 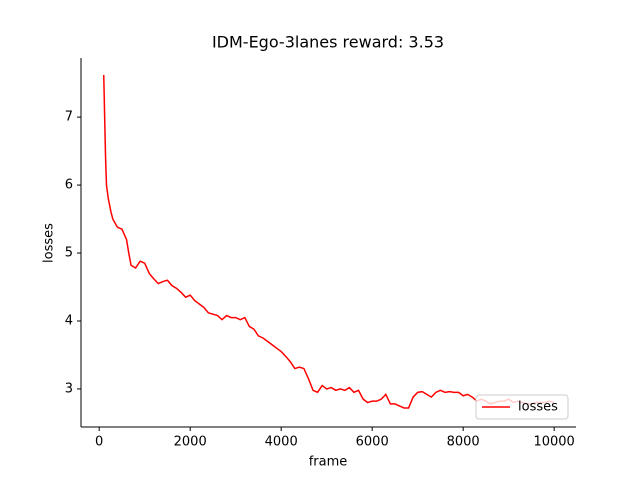 I want to click on x-tick-label: 0, so click(x=99, y=442).